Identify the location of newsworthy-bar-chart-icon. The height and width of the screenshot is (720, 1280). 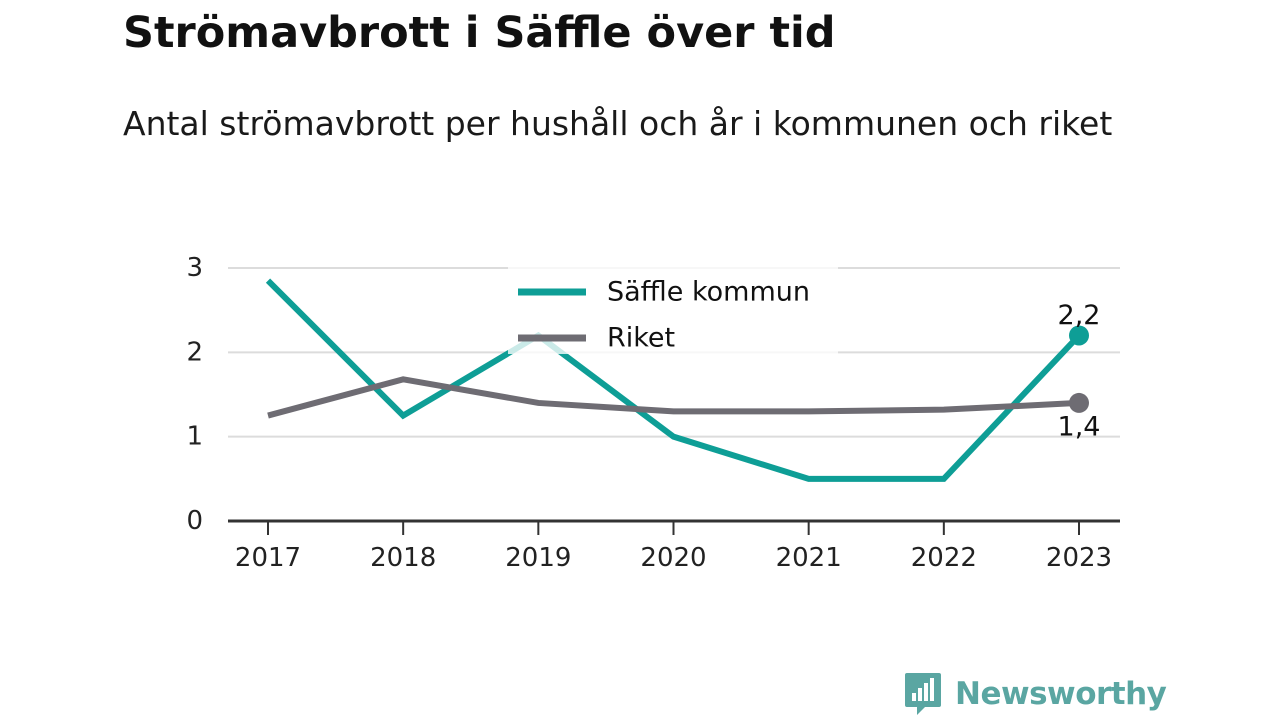
(923, 694).